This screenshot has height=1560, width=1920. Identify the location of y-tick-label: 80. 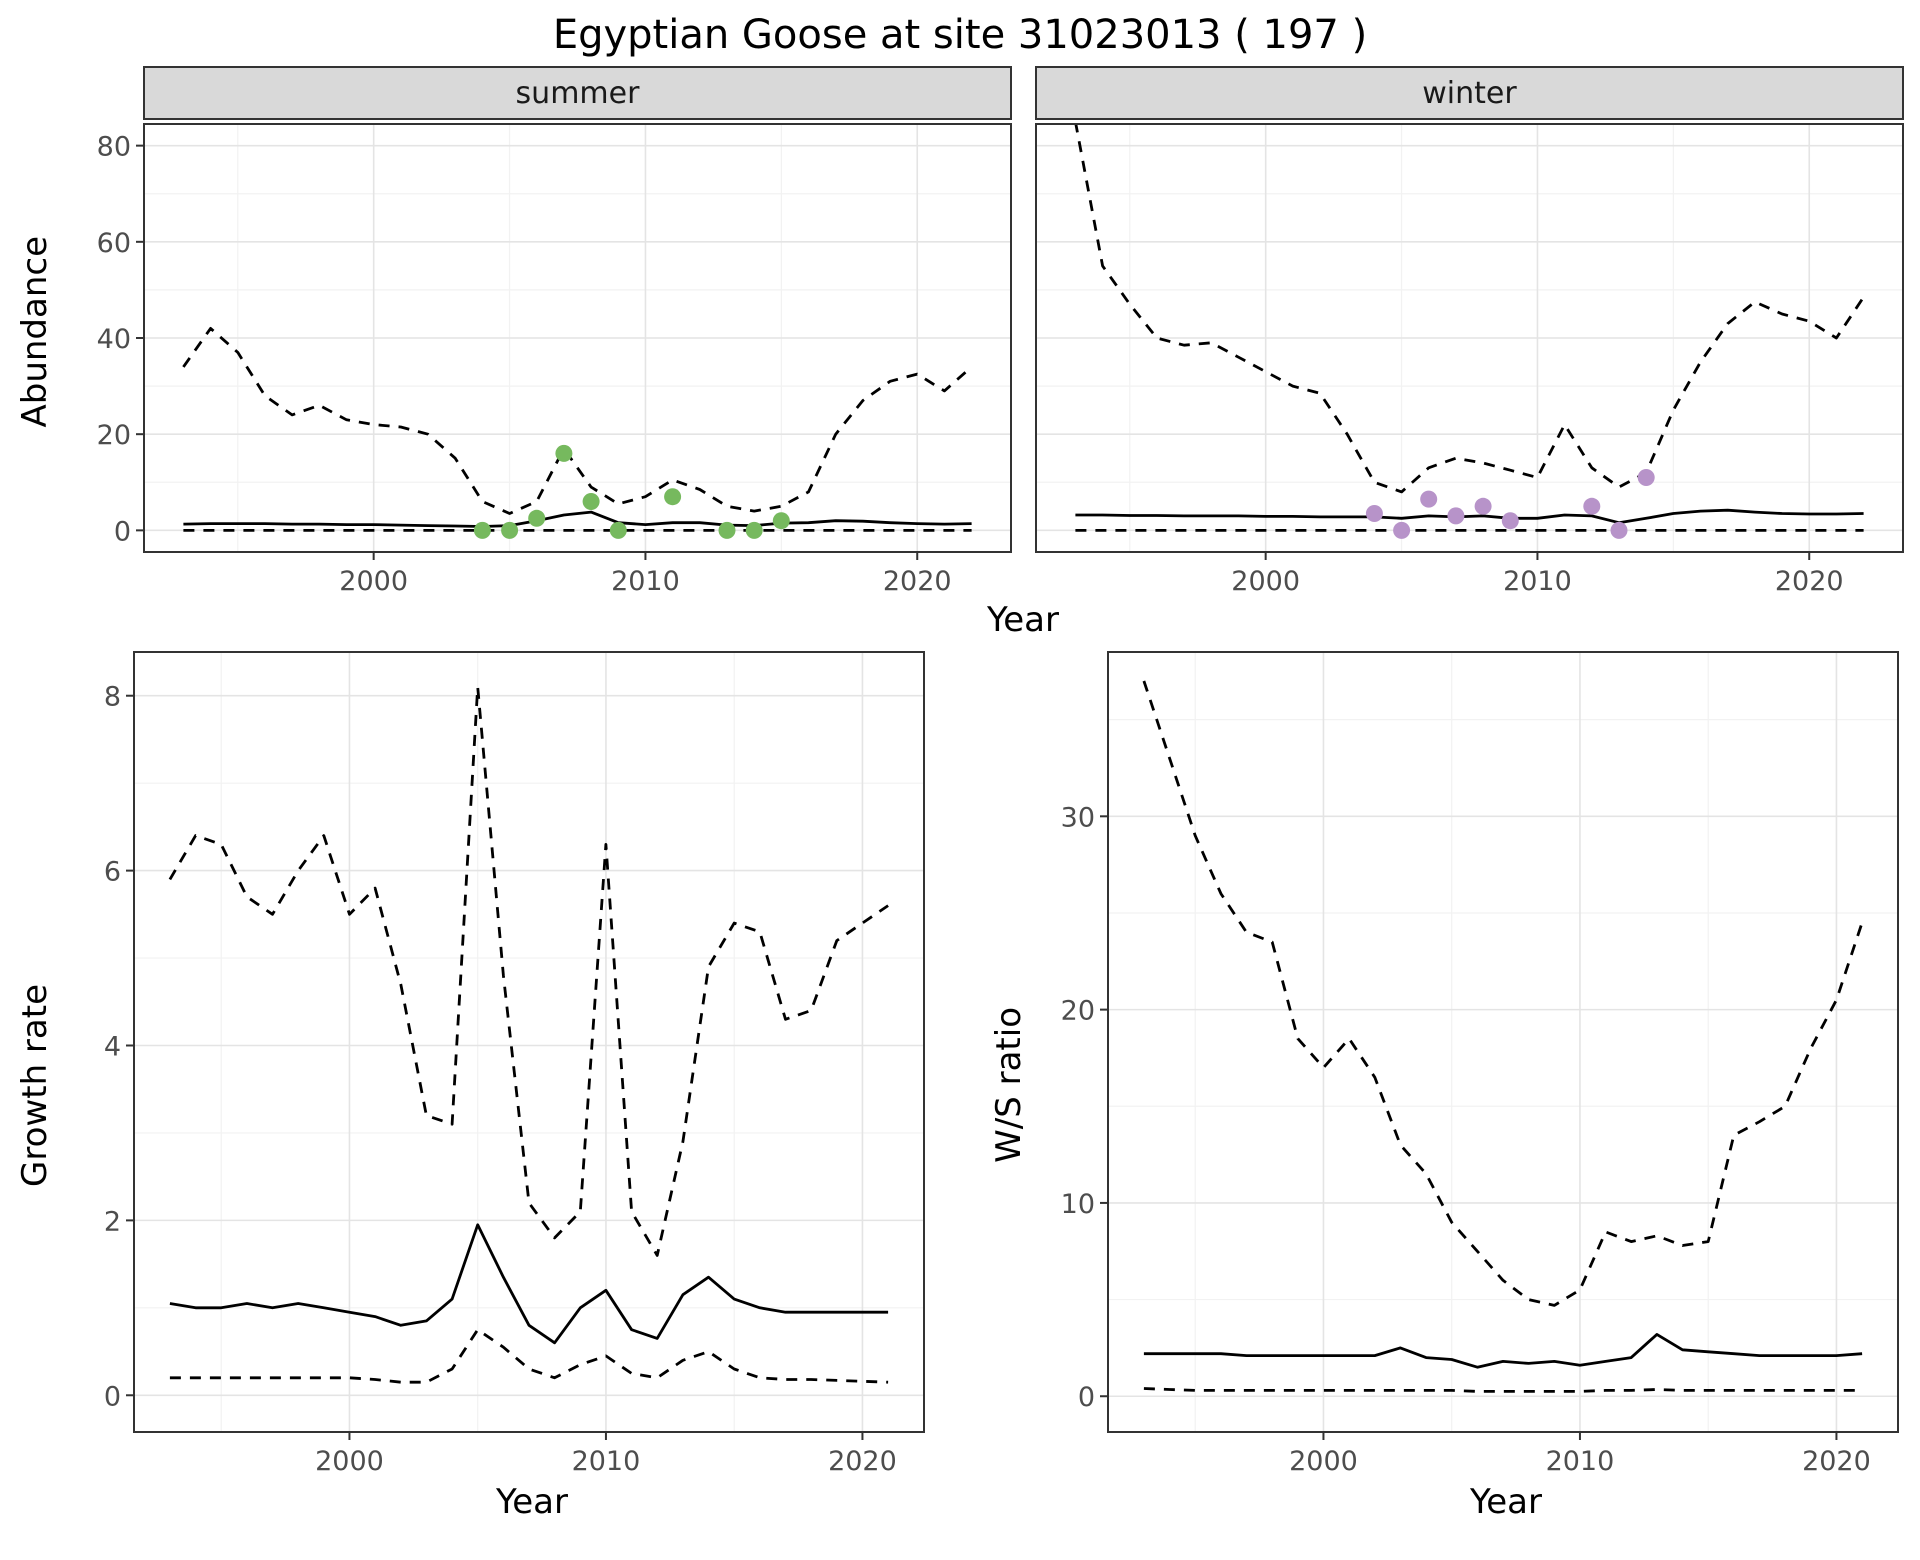
(114, 147).